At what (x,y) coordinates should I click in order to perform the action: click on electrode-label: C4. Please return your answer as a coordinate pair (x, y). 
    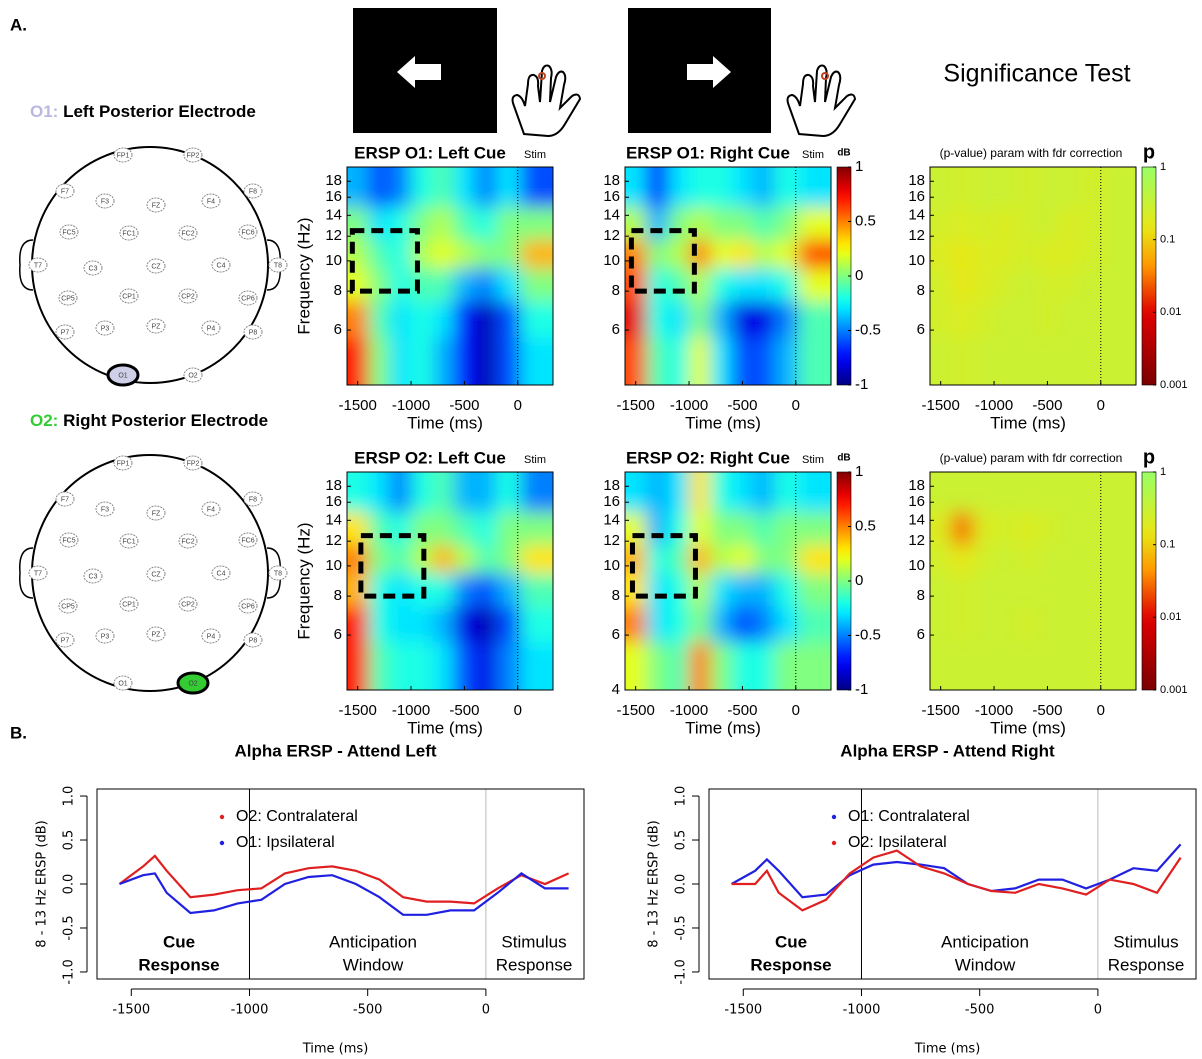
    Looking at the image, I should click on (221, 573).